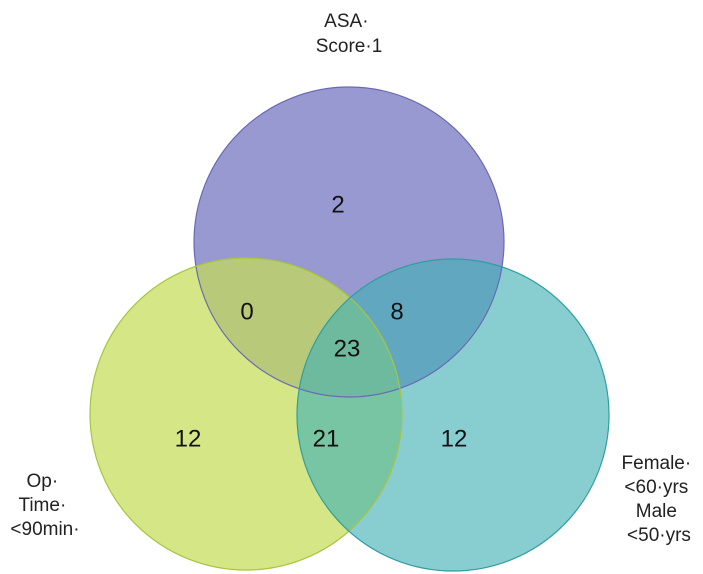 The image size is (703, 574). What do you see at coordinates (349, 46) in the screenshot?
I see `set-label-asa-line-2: Score·1` at bounding box center [349, 46].